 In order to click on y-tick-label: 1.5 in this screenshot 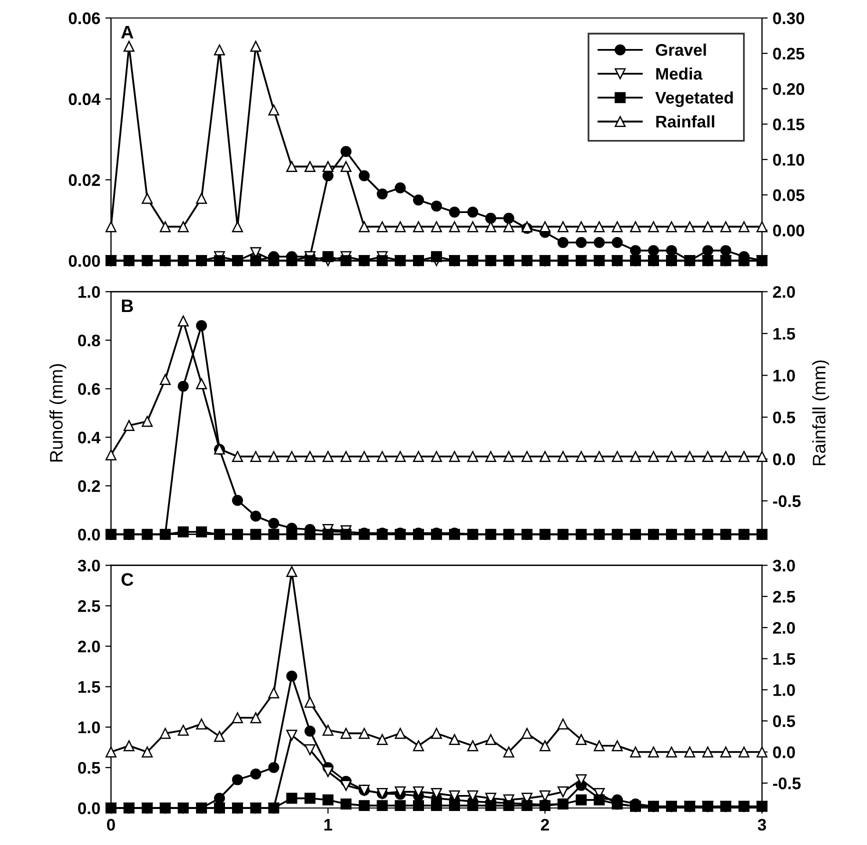, I will do `click(89, 687)`.